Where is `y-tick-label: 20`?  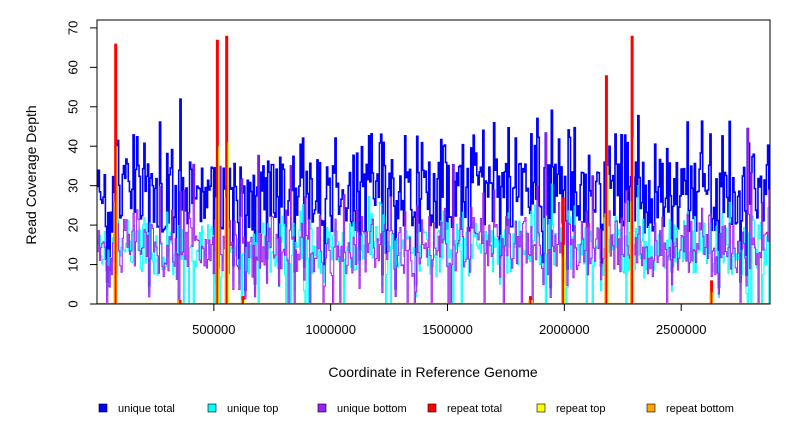
y-tick-label: 20 is located at coordinates (72, 225).